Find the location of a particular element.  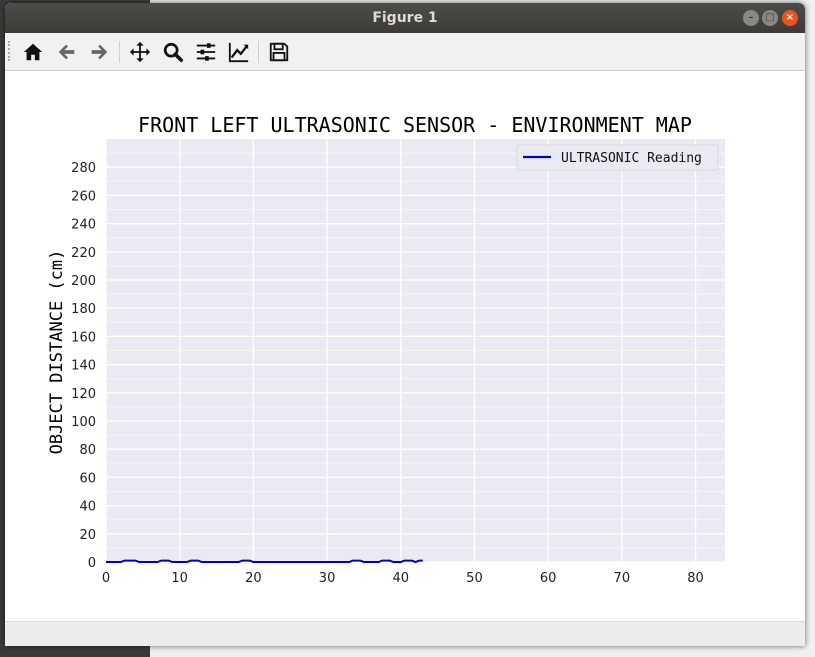

y-axis-label: OBJECT DISTANCE (cm) is located at coordinates (57, 352).